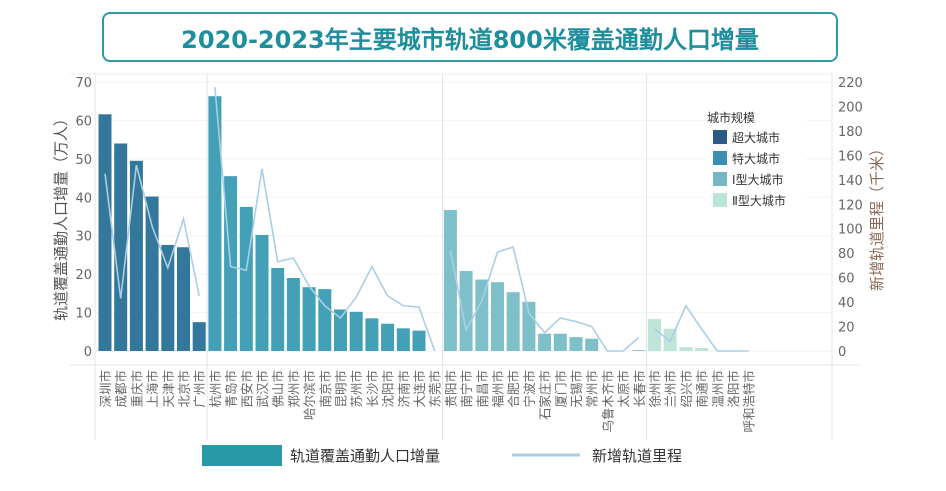 The width and height of the screenshot is (946, 491). I want to click on legend-label: Ⅰ型大城市, so click(758, 179).